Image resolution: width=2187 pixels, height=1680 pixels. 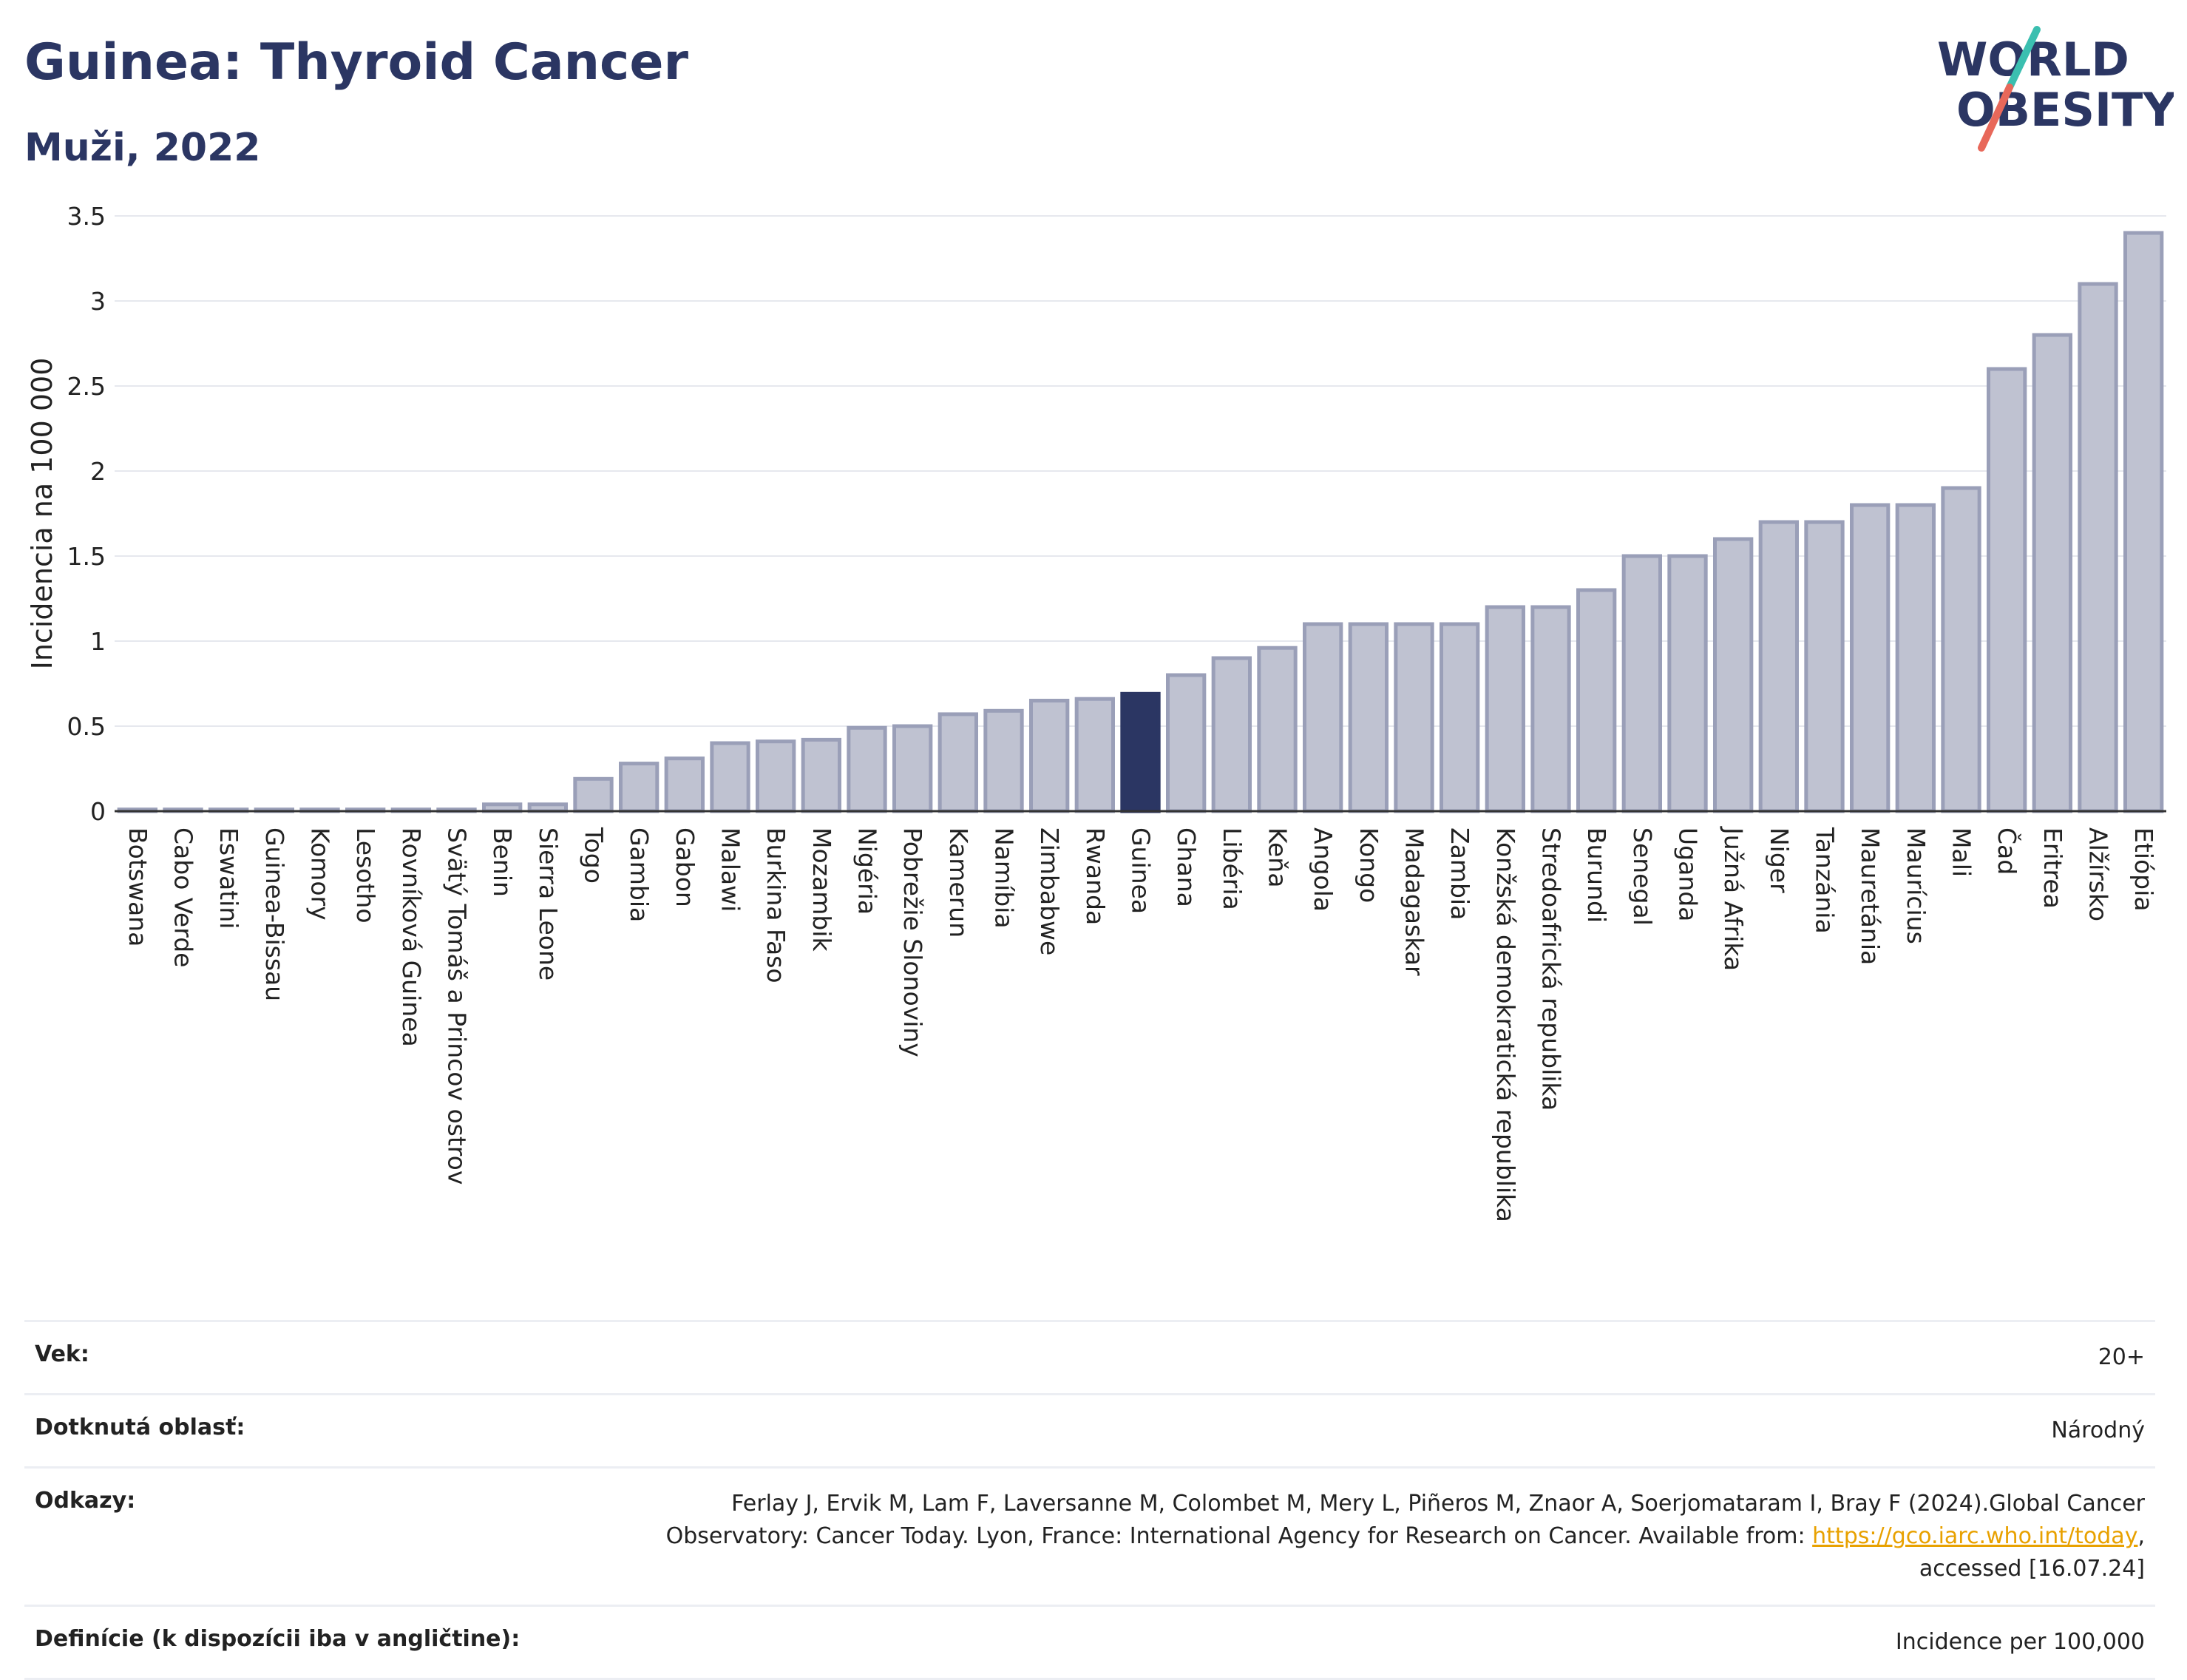 I want to click on x-tick-label: Keňa, so click(x=1278, y=857).